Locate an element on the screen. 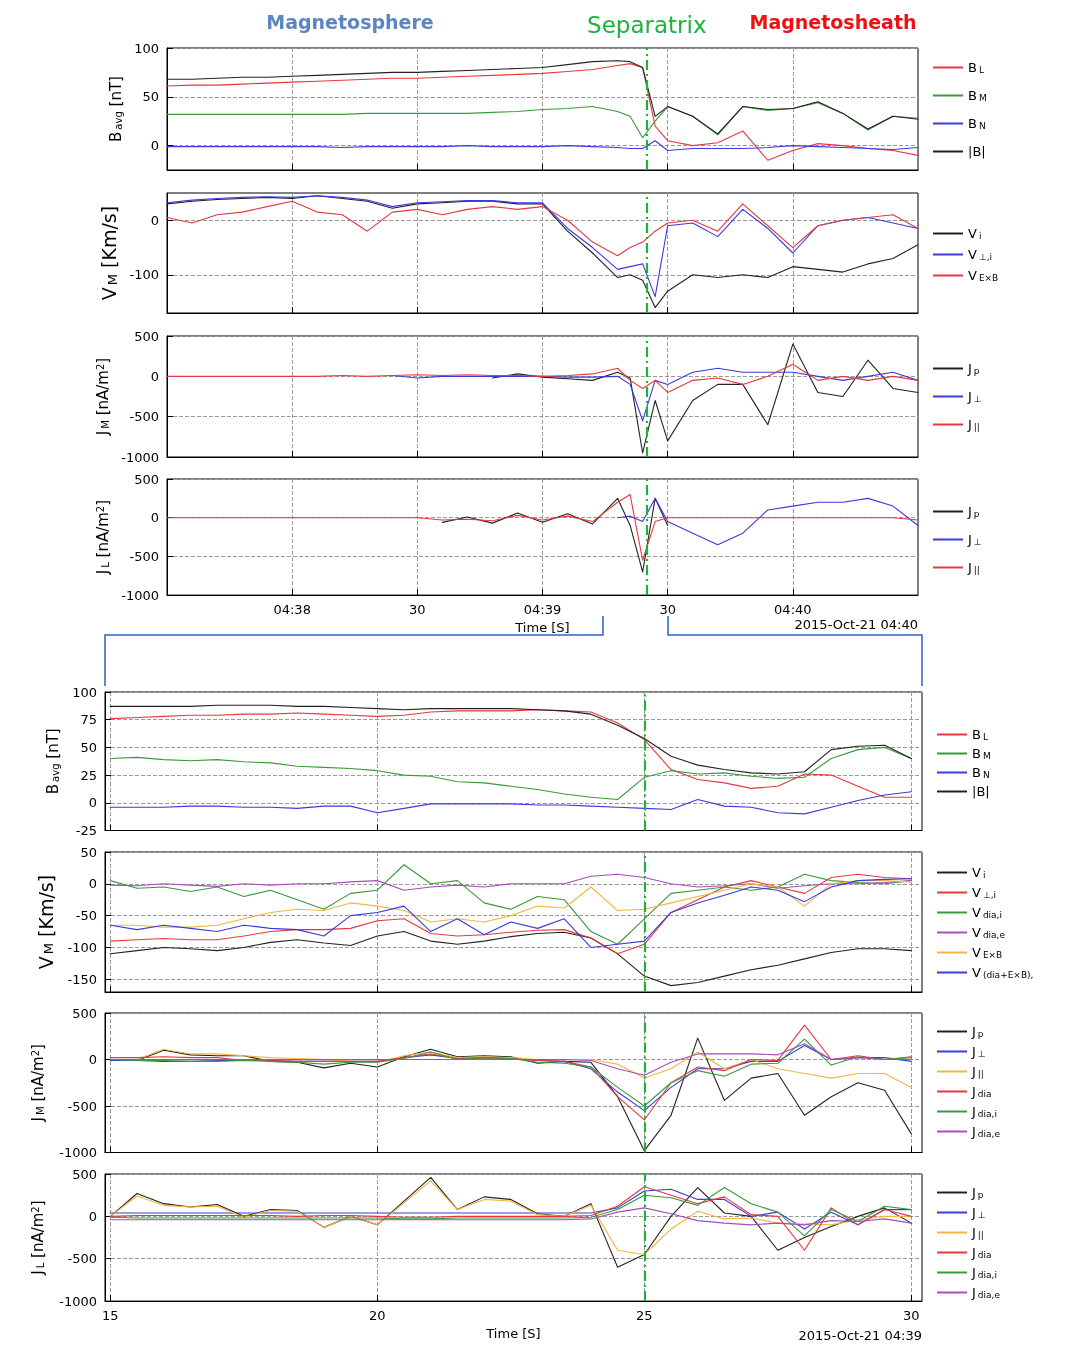  text: 2015-Oct-21 04:40 is located at coordinates (856, 624).